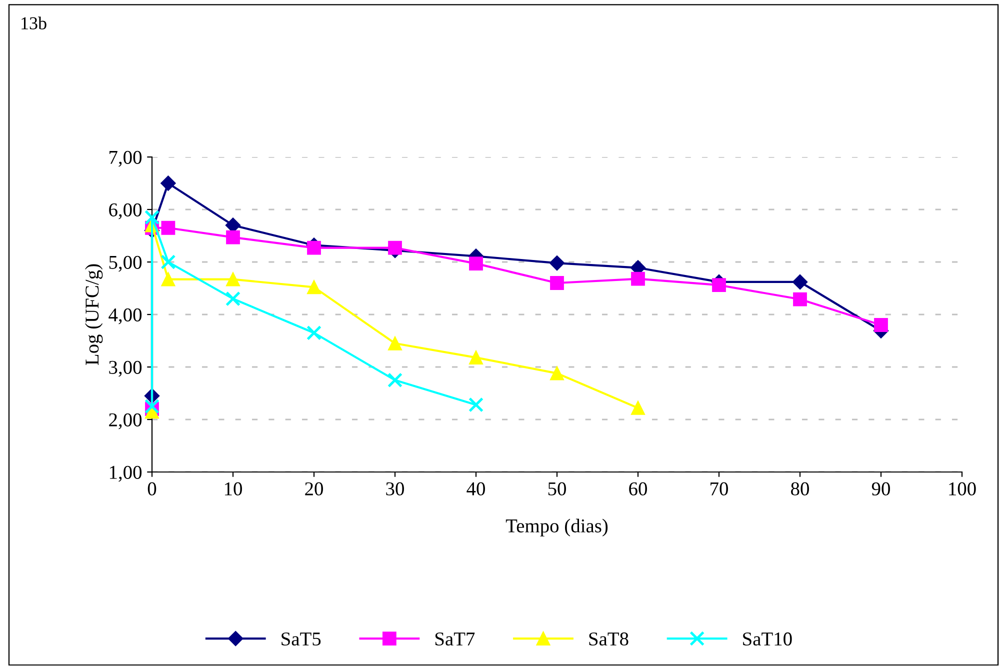 The height and width of the screenshot is (667, 999). Describe the element at coordinates (475, 489) in the screenshot. I see `x-tick-label: 40` at that location.